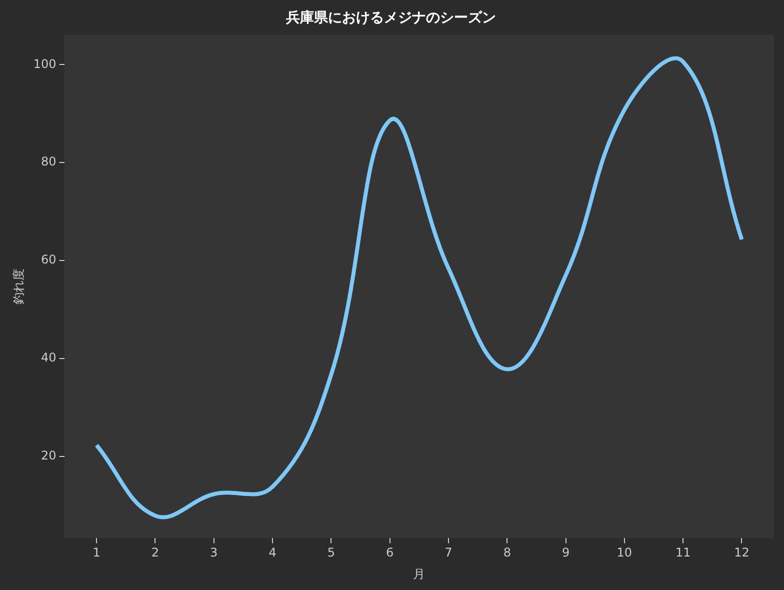 The image size is (784, 590). I want to click on x-tick-label: 5, so click(331, 553).